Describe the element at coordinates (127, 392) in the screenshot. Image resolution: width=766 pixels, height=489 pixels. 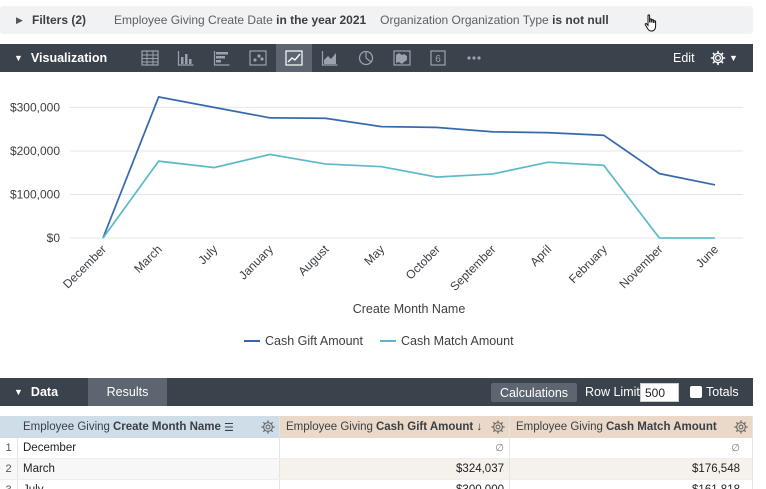
I see `tab-results: Results` at that location.